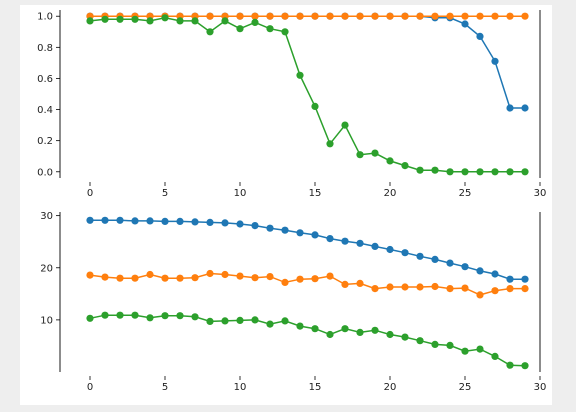 This screenshot has width=576, height=412. What do you see at coordinates (46, 320) in the screenshot?
I see `y-tick-label: 10` at bounding box center [46, 320].